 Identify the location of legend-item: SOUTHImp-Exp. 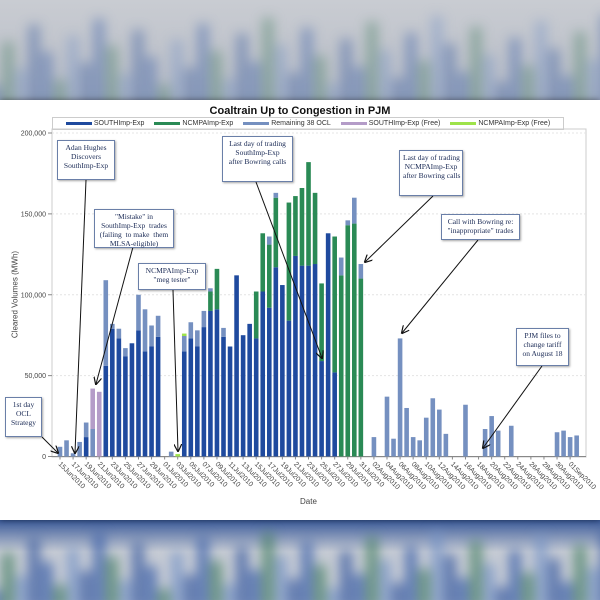
(105, 123).